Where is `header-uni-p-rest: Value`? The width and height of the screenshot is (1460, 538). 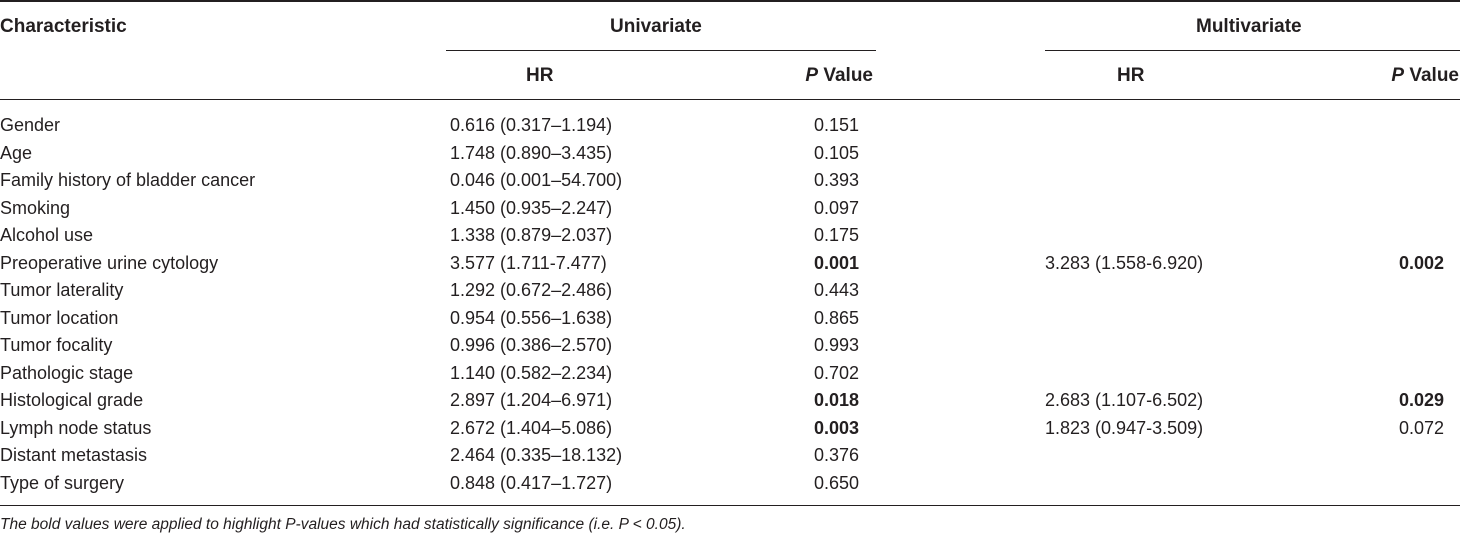
header-uni-p-rest: Value is located at coordinates (845, 75).